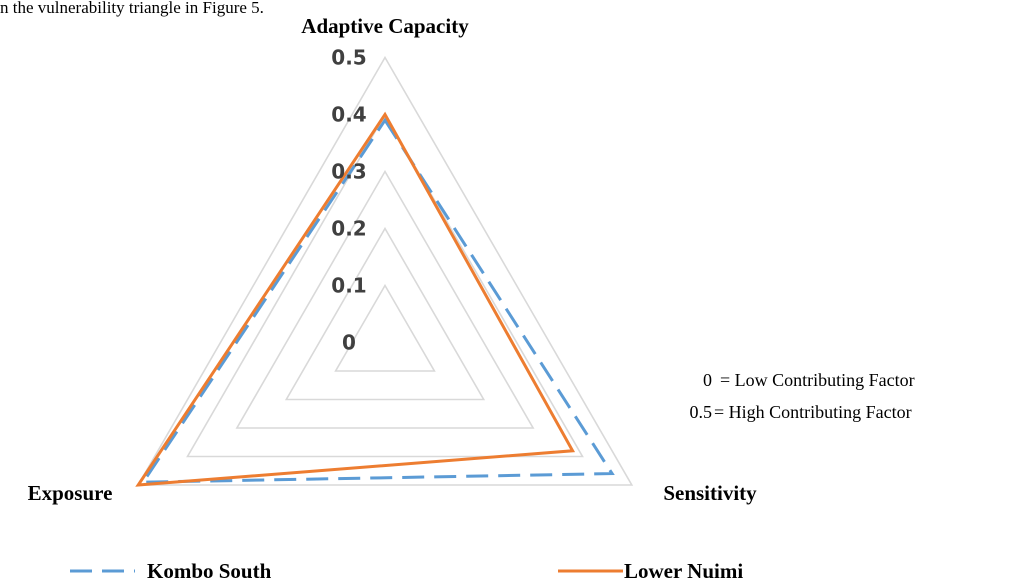 This screenshot has height=580, width=1024. What do you see at coordinates (701, 412) in the screenshot?
I see `note-key-high: 0.5` at bounding box center [701, 412].